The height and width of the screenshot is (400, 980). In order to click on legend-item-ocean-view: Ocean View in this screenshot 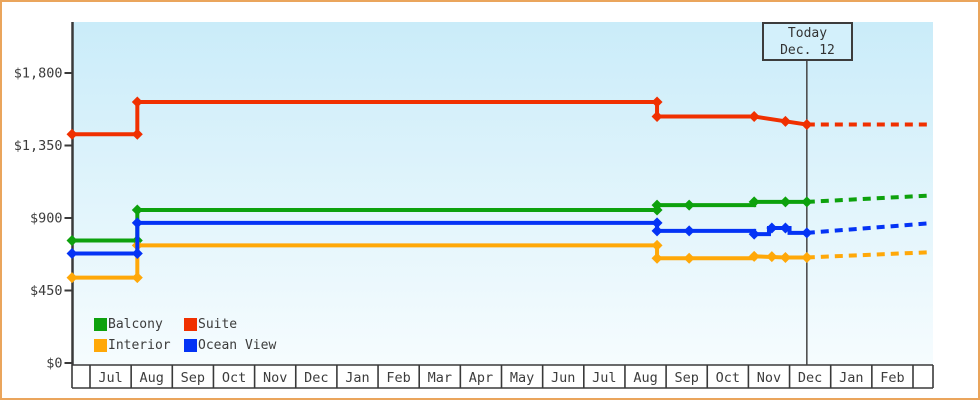, I will do `click(230, 345)`.